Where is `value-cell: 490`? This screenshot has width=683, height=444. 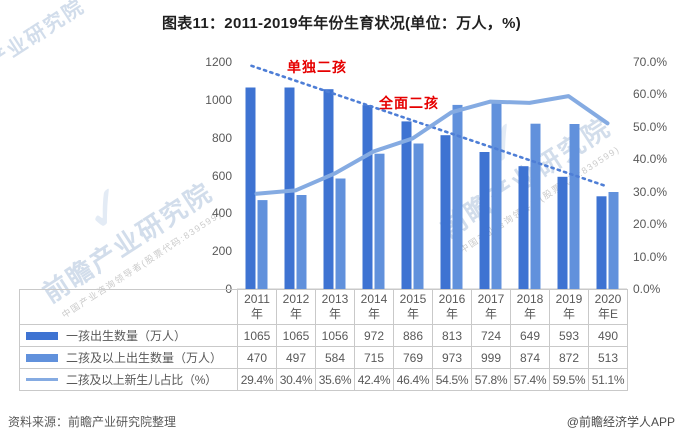
value-cell: 490 is located at coordinates (608, 335).